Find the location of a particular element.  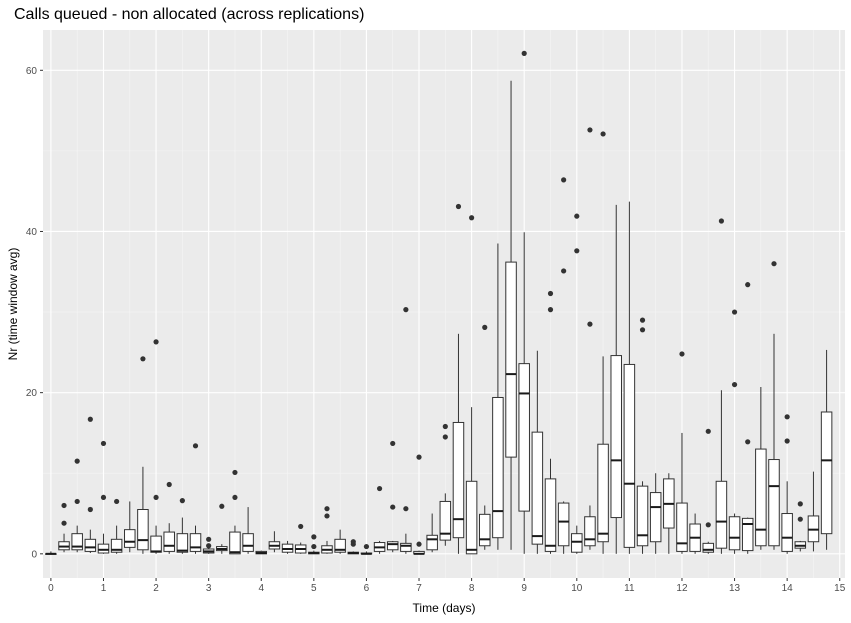

y-tick-label: 60 is located at coordinates (32, 71).